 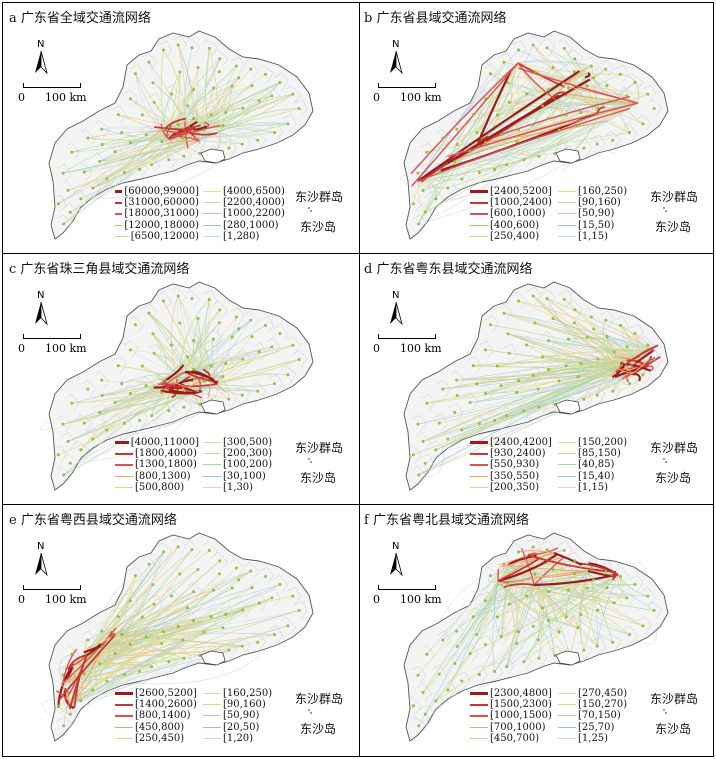 I want to click on row-divider, so click(x=358, y=253).